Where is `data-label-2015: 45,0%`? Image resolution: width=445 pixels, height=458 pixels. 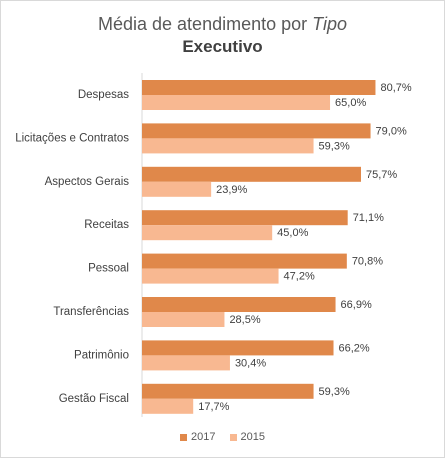
data-label-2015: 45,0% is located at coordinates (292, 233).